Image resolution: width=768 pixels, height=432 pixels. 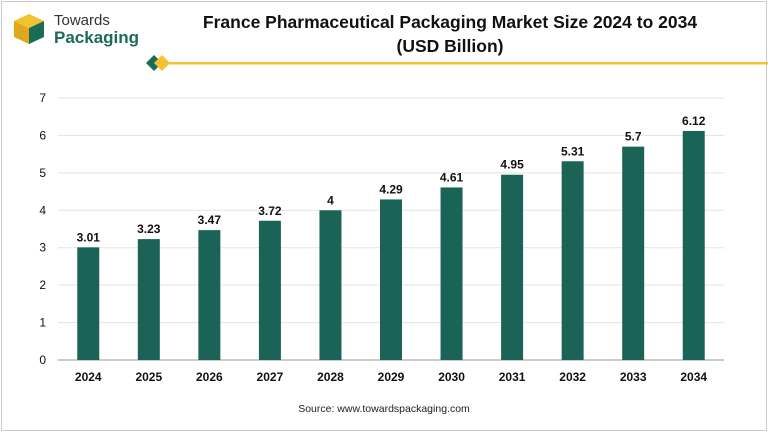 I want to click on bar-value-label: 4.29, so click(x=391, y=189).